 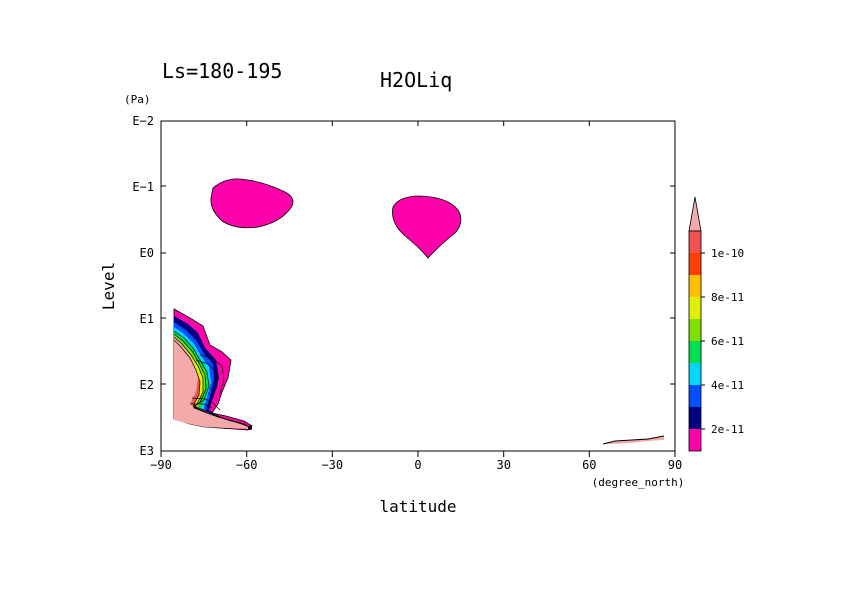 What do you see at coordinates (417, 465) in the screenshot?
I see `x-tick-label: 0` at bounding box center [417, 465].